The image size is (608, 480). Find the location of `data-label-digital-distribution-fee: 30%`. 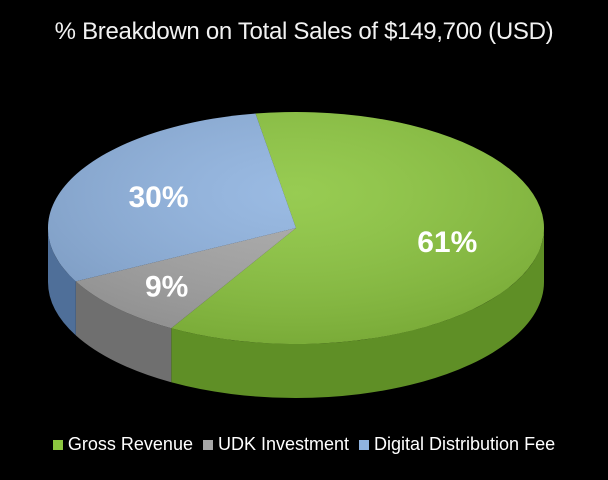

data-label-digital-distribution-fee: 30% is located at coordinates (158, 197).